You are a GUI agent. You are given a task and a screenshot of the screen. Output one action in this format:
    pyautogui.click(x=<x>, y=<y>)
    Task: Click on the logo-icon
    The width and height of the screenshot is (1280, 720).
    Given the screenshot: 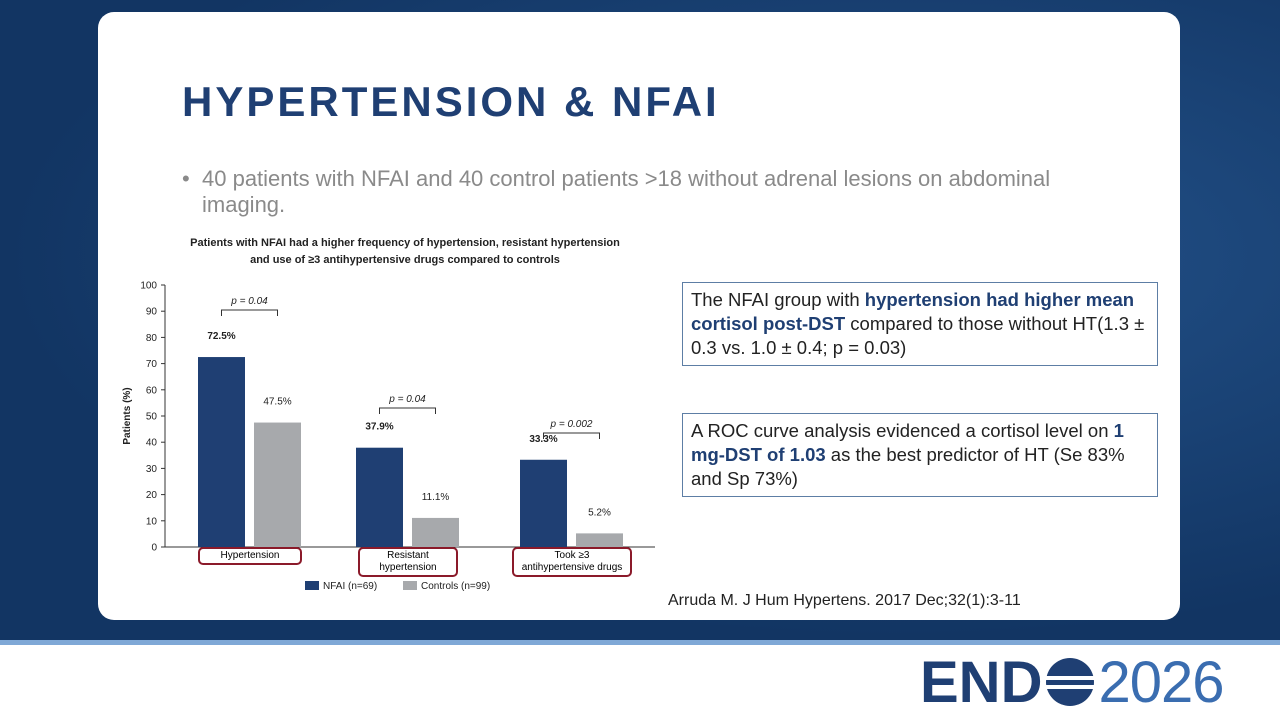 What is the action you would take?
    pyautogui.click(x=1070, y=682)
    